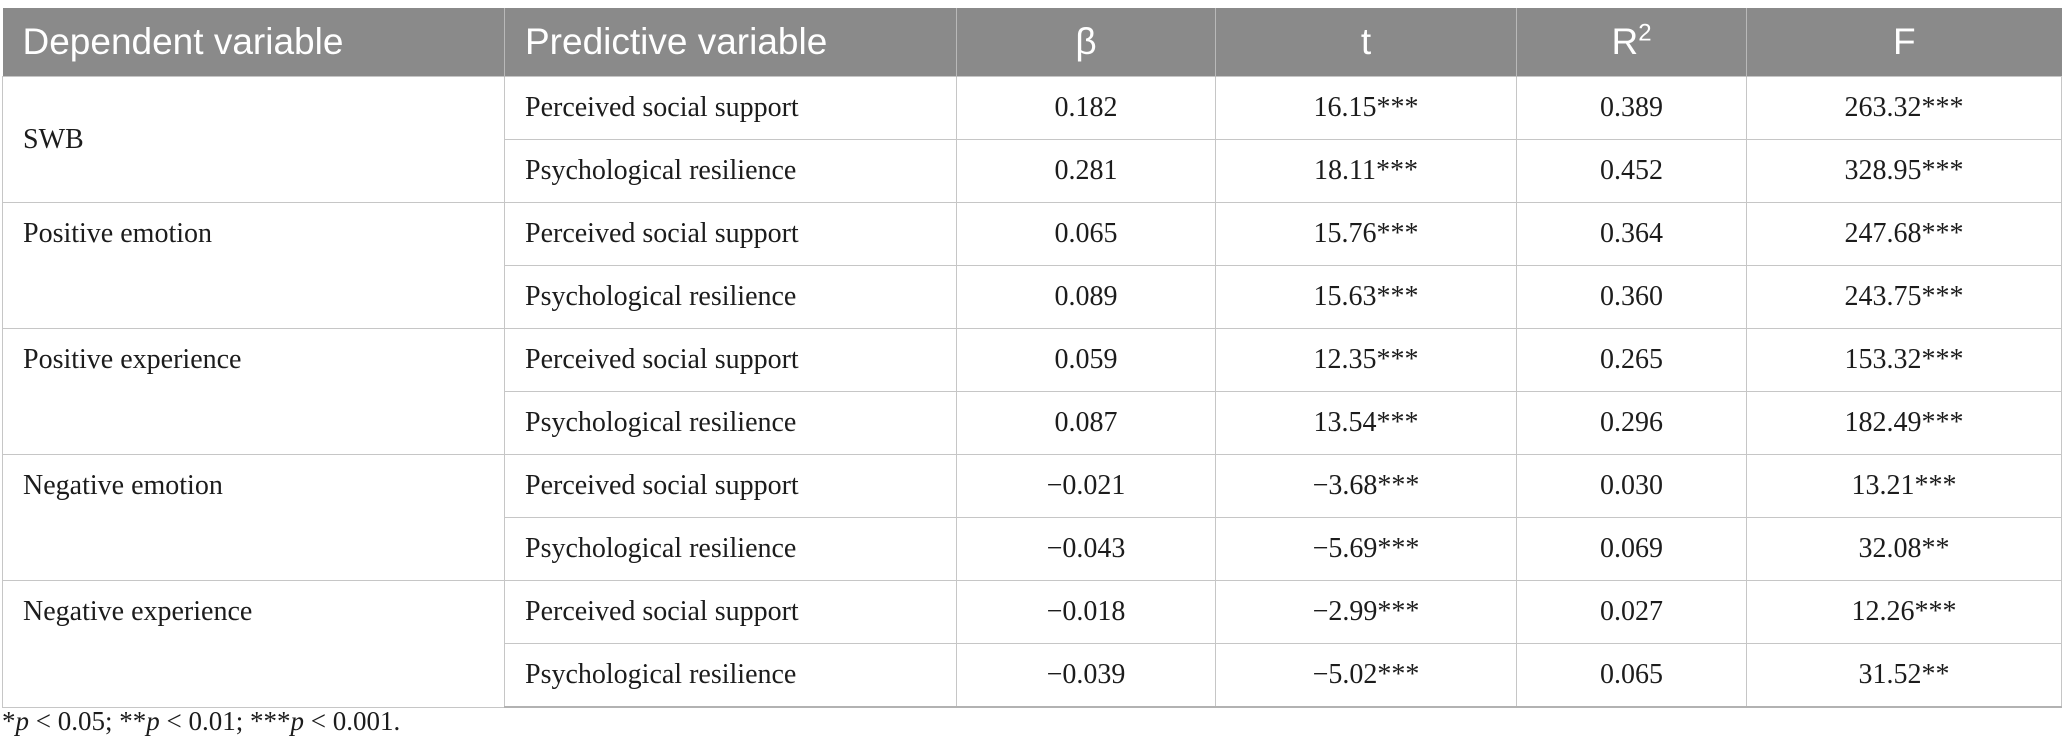 This screenshot has height=748, width=2067. Describe the element at coordinates (1366, 42) in the screenshot. I see `header-t: t` at that location.